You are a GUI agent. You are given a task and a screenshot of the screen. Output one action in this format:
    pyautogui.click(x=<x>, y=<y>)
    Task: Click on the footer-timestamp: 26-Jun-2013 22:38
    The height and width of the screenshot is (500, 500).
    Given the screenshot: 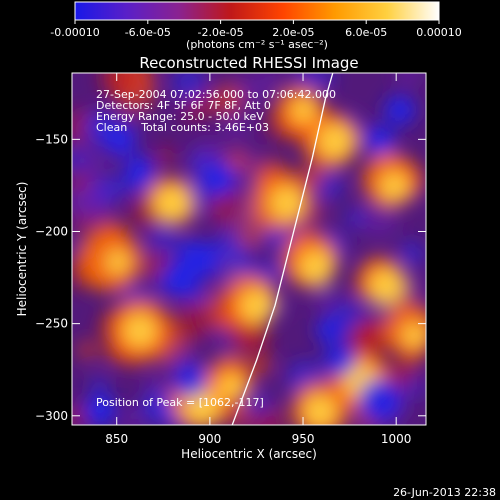 What is the action you would take?
    pyautogui.click(x=444, y=492)
    